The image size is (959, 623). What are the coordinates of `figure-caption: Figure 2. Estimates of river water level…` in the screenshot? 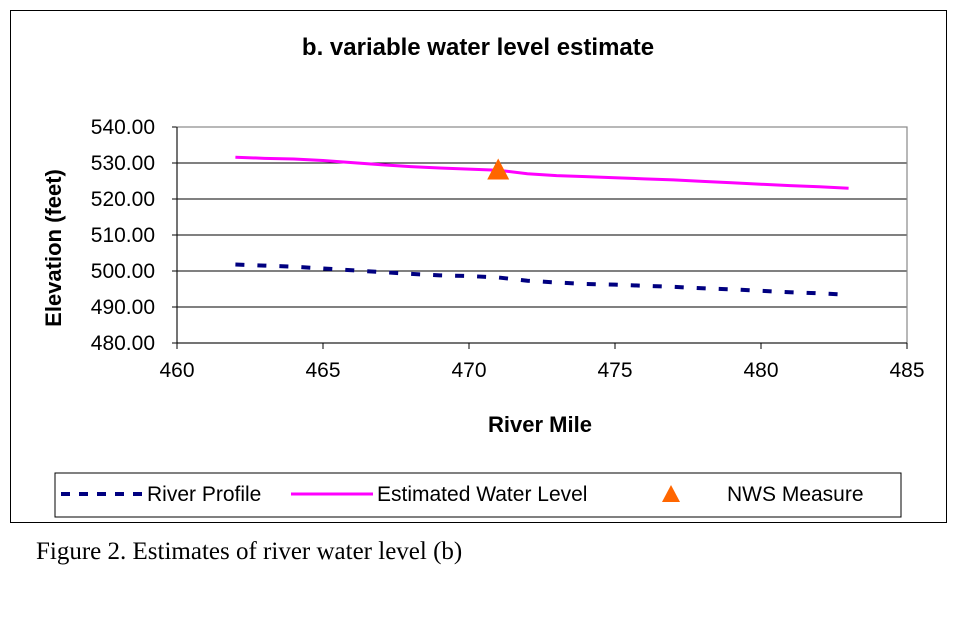 It's located at (249, 551).